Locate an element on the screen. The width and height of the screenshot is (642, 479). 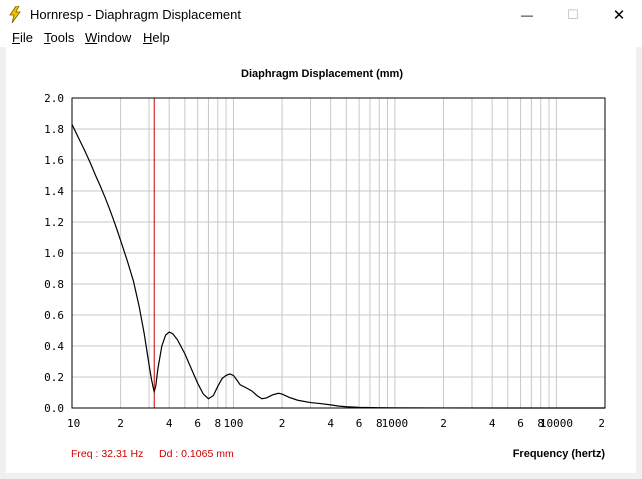
close-button: ✕ is located at coordinates (619, 14).